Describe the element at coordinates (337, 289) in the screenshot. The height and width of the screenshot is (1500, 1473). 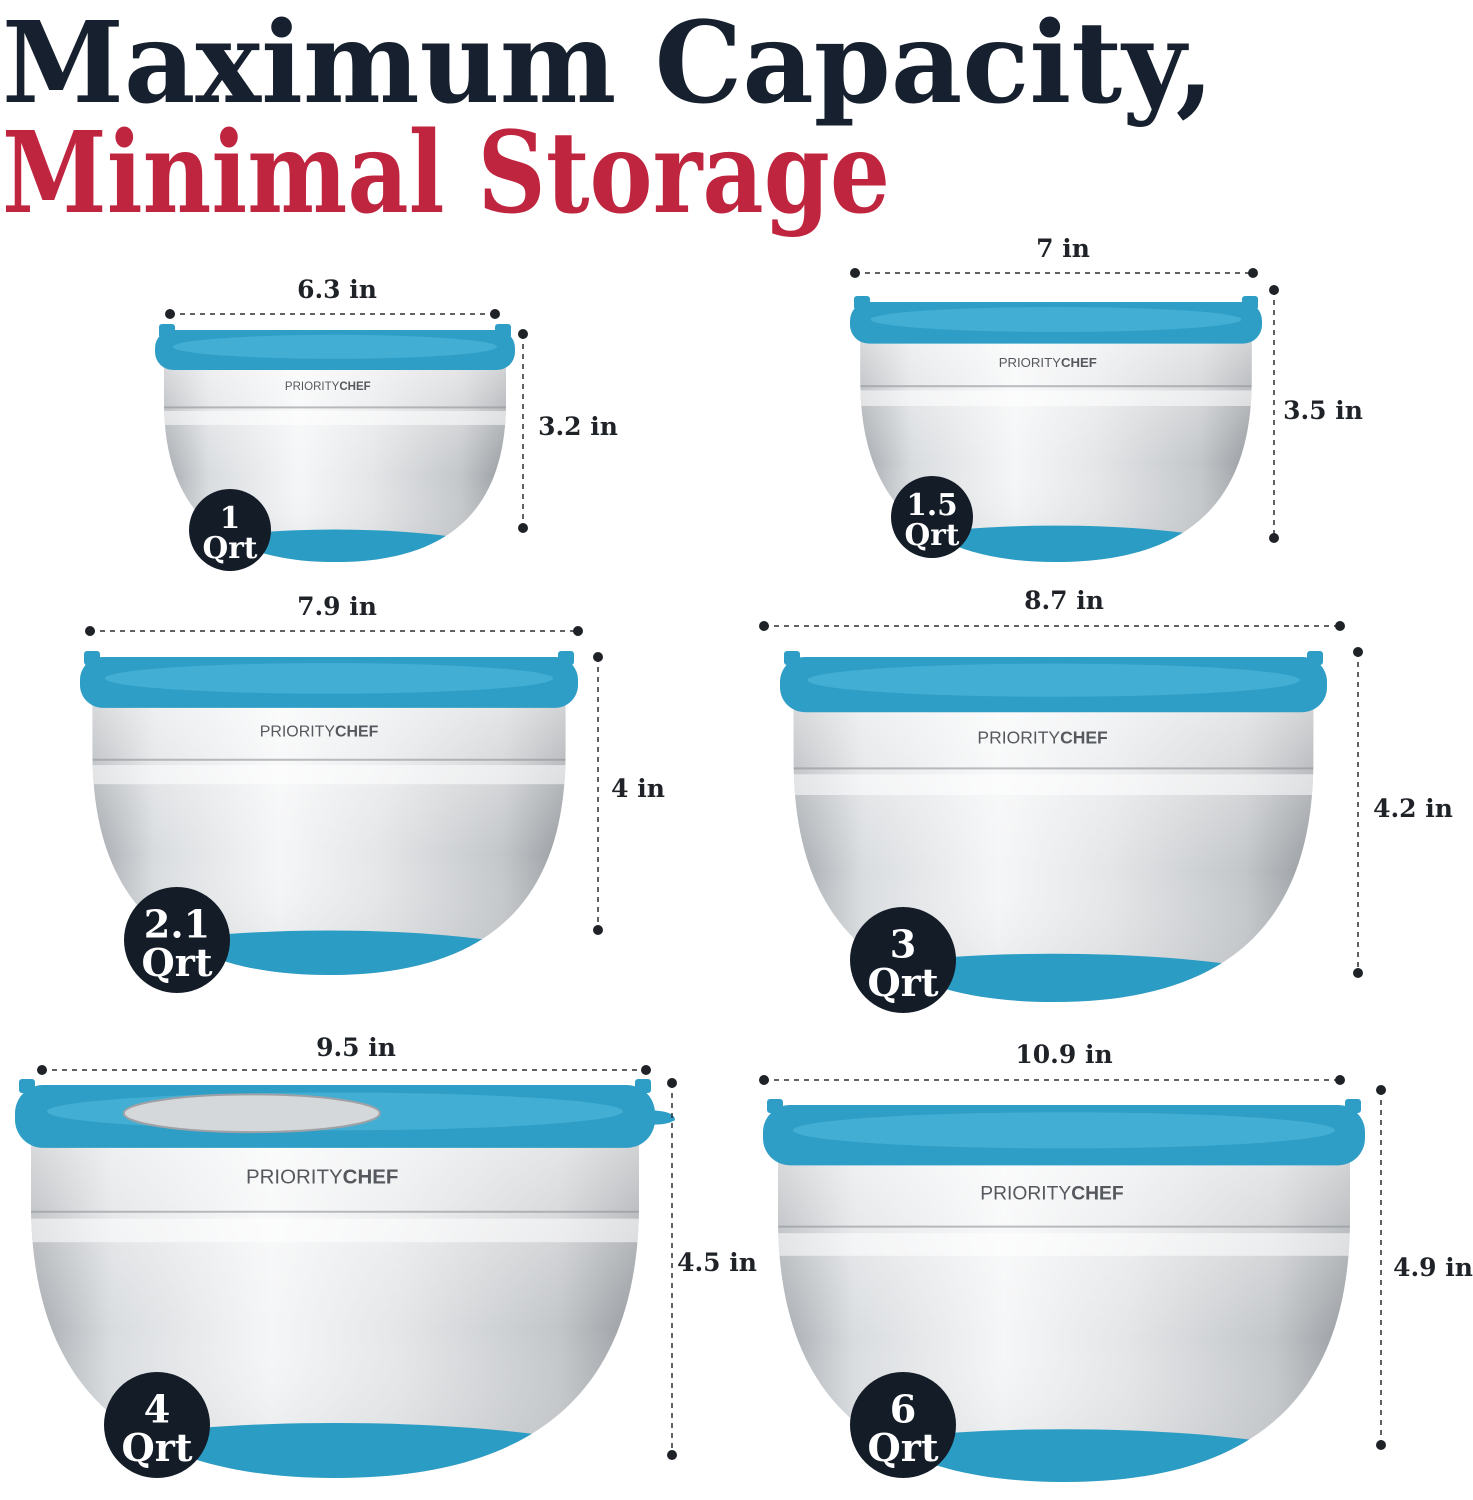
I see `width-label: 6.3 in` at that location.